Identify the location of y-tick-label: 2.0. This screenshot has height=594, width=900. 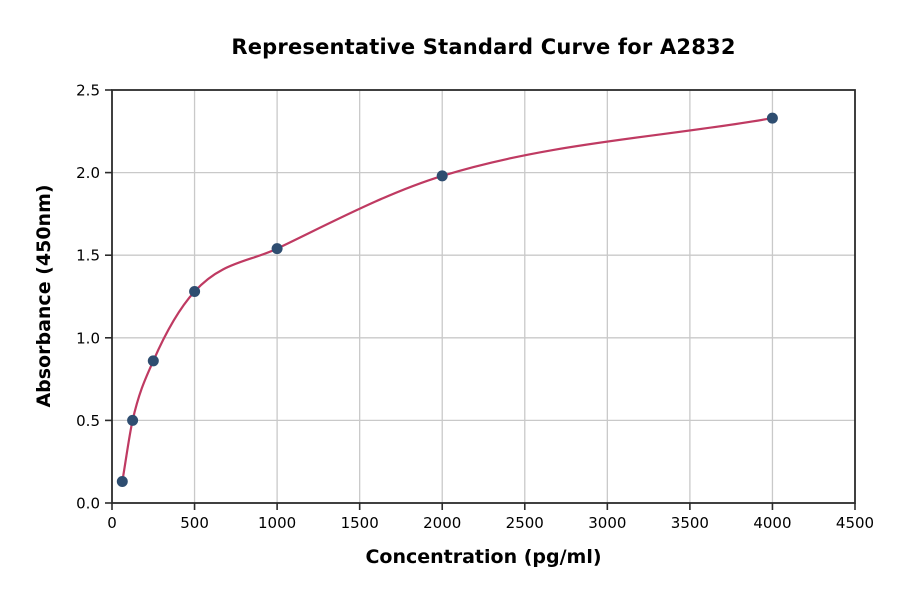
(88, 173).